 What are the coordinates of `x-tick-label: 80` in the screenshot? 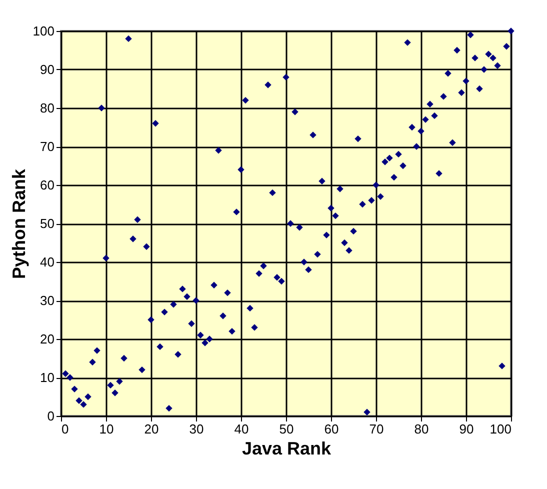 It's located at (421, 429).